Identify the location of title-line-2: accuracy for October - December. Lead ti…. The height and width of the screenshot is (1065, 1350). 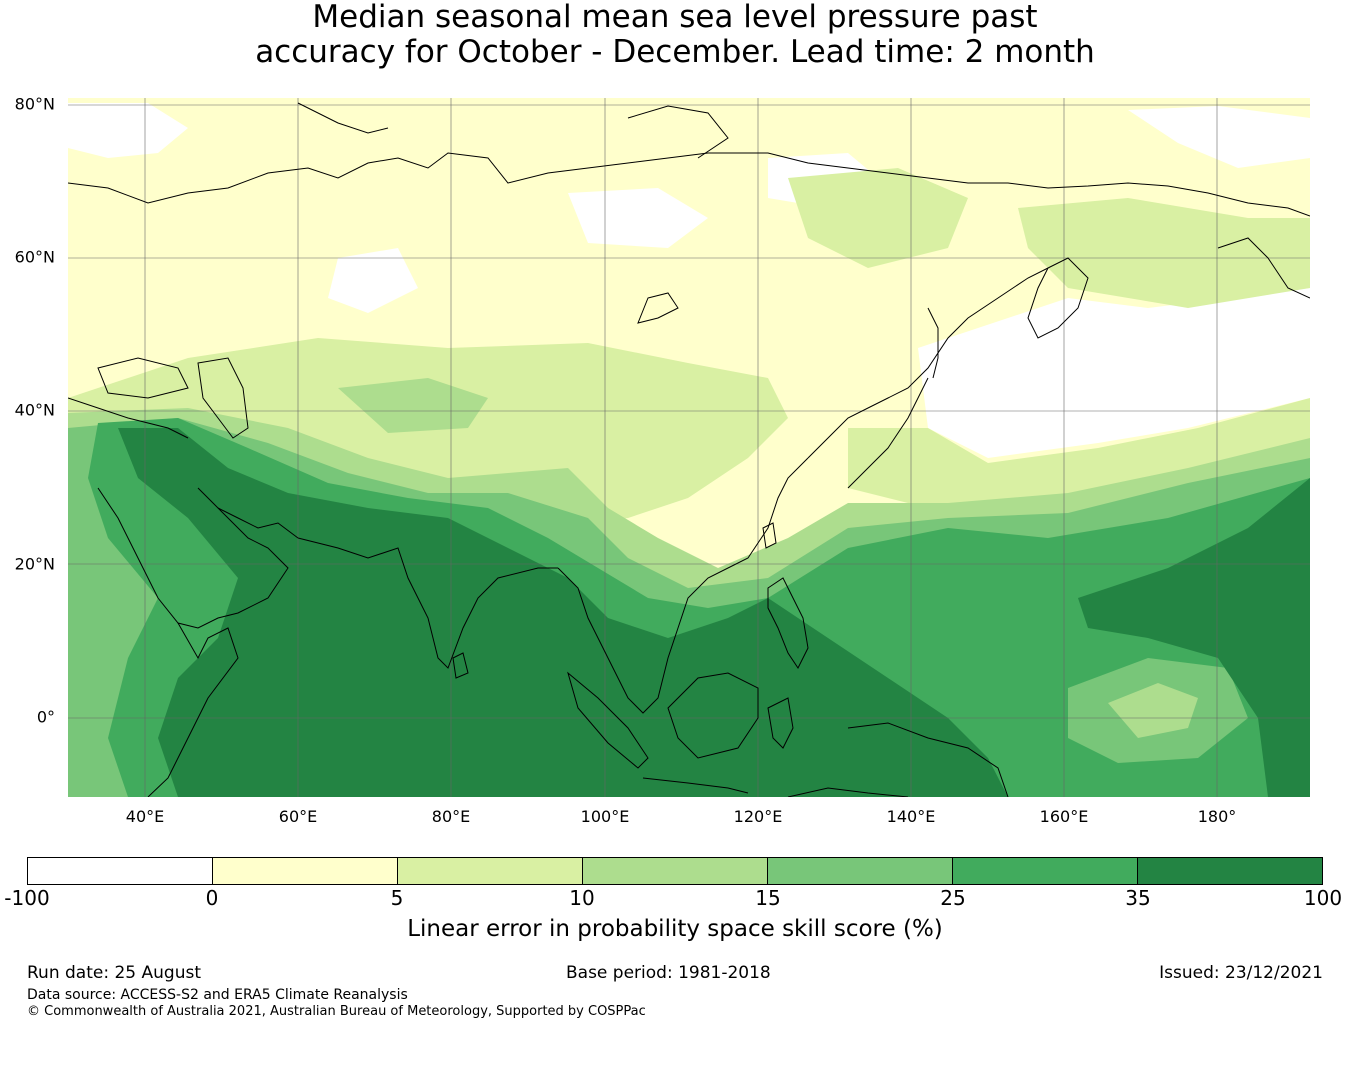
(675, 52).